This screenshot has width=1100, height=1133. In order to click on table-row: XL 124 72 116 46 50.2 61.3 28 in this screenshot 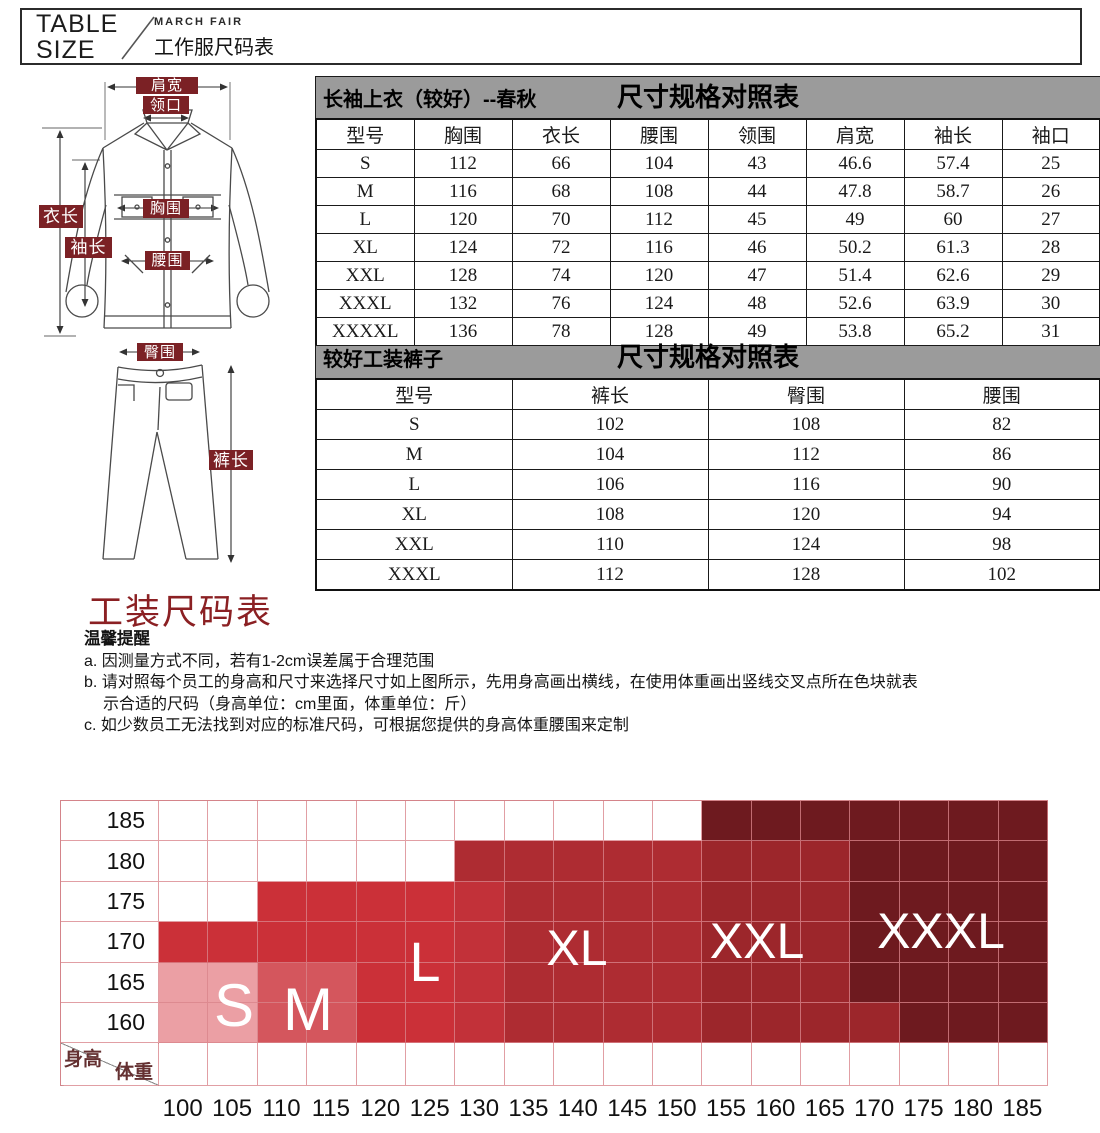, I will do `click(707, 247)`.